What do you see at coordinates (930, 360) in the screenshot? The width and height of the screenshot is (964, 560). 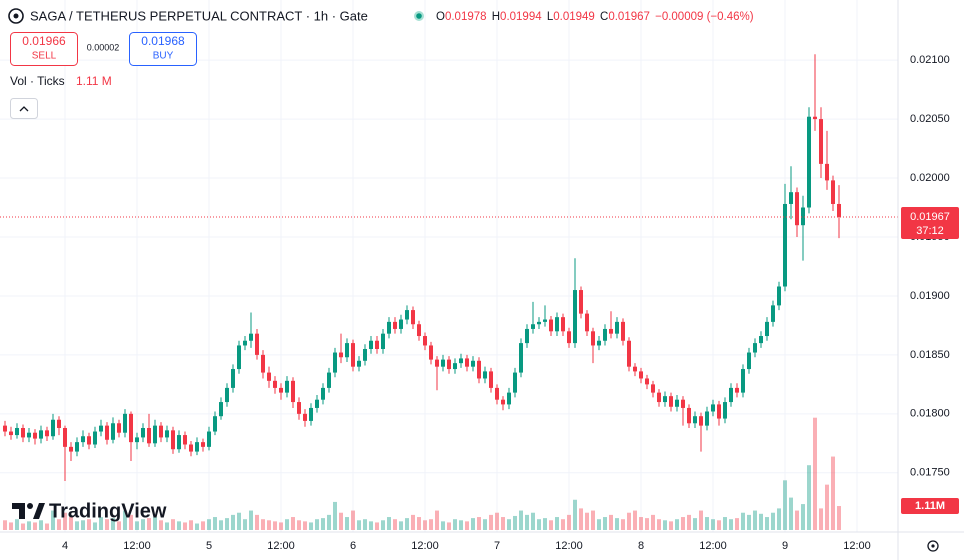 I see `badges: 0.01967 37:12 1.11M` at bounding box center [930, 360].